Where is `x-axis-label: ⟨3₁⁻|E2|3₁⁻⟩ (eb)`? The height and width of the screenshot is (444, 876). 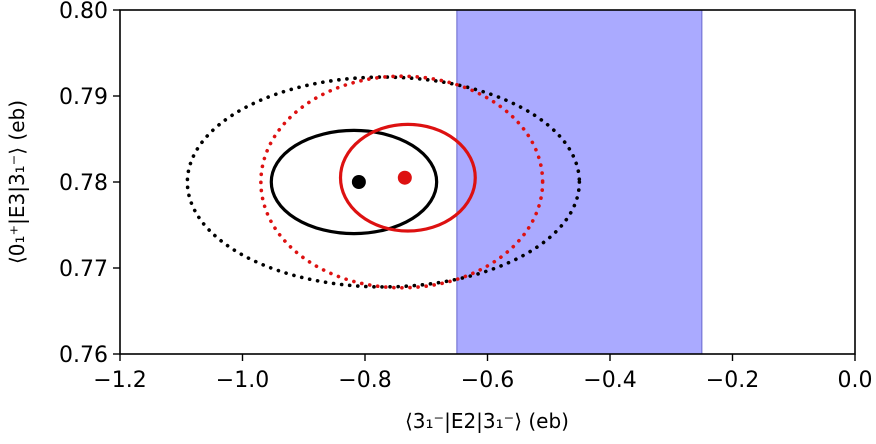 x-axis-label: ⟨3₁⁻|E2|3₁⁻⟩ (eb) is located at coordinates (487, 421).